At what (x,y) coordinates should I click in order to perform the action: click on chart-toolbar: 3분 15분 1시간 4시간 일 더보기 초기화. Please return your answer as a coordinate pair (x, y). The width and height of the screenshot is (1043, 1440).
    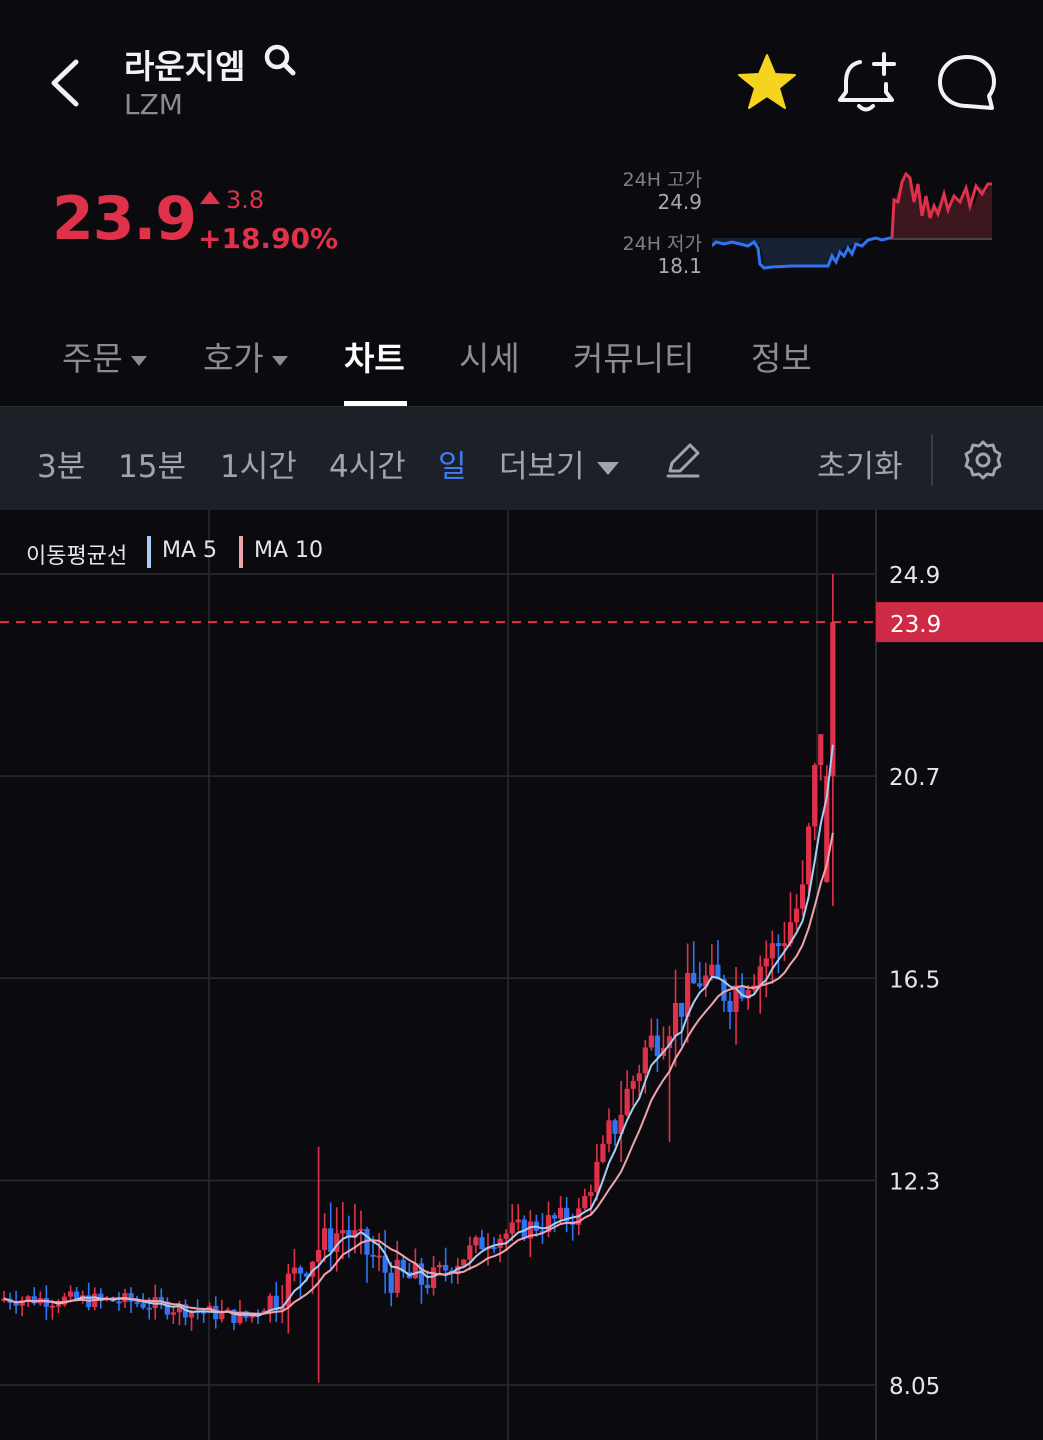
    Looking at the image, I should click on (521, 458).